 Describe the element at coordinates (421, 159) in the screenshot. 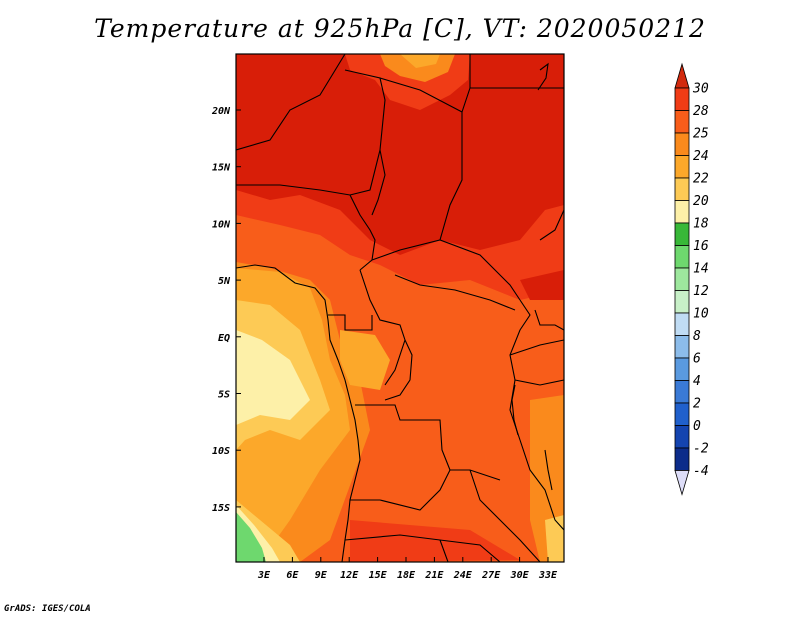

I see `border-chad-sudan` at that location.